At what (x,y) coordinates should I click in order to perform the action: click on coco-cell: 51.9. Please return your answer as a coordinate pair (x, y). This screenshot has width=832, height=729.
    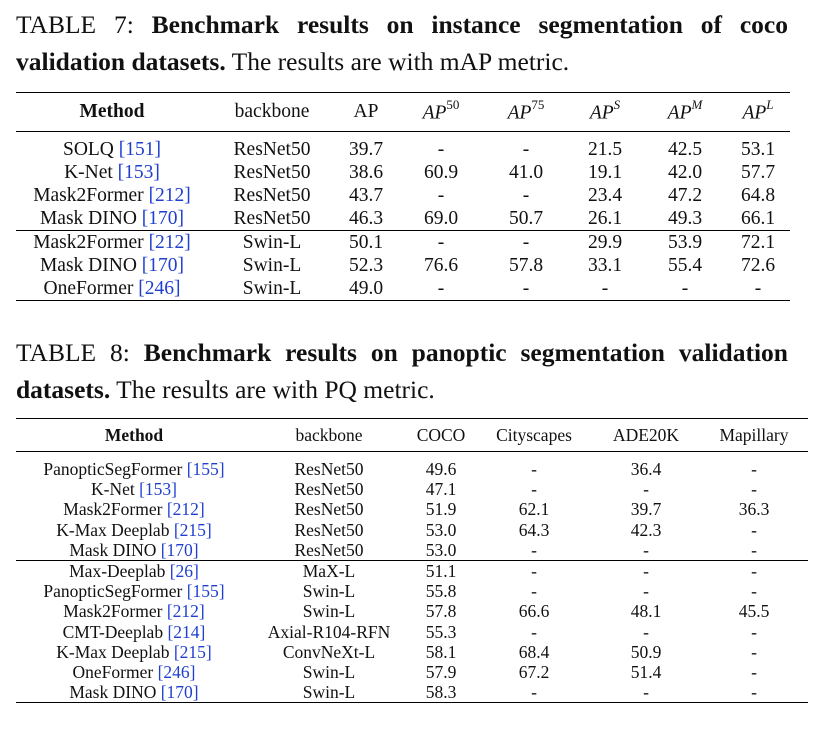
    Looking at the image, I should click on (441, 509).